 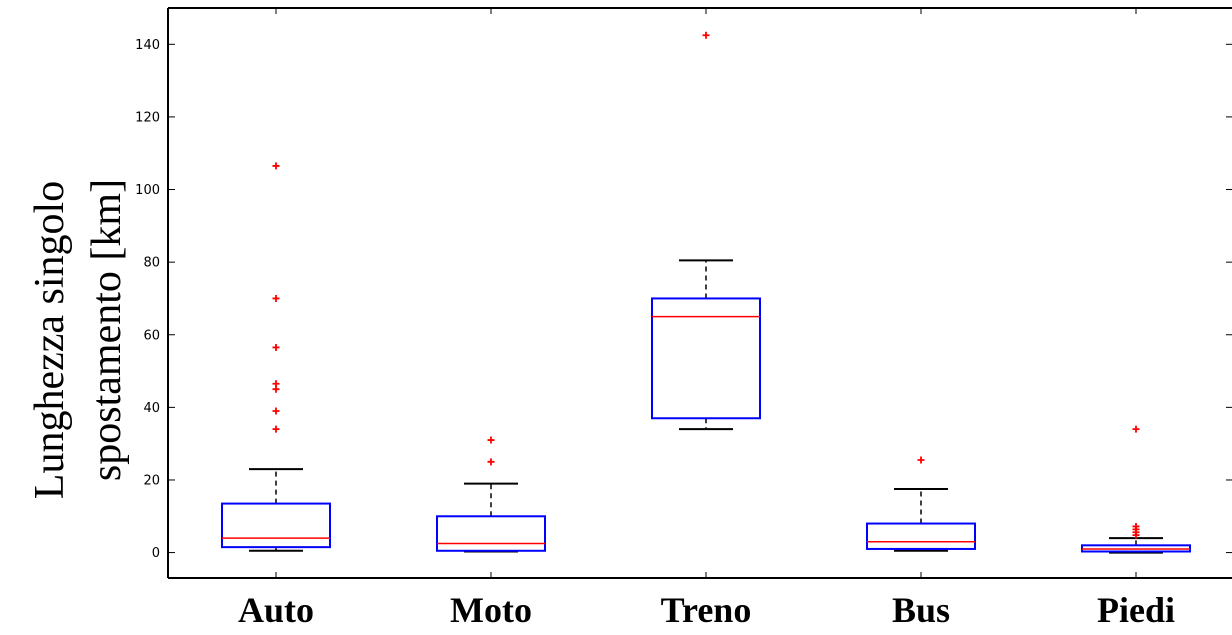 What do you see at coordinates (78, 339) in the screenshot?
I see `y-axis-label: Lunghezza singolo spostamento [km]` at bounding box center [78, 339].